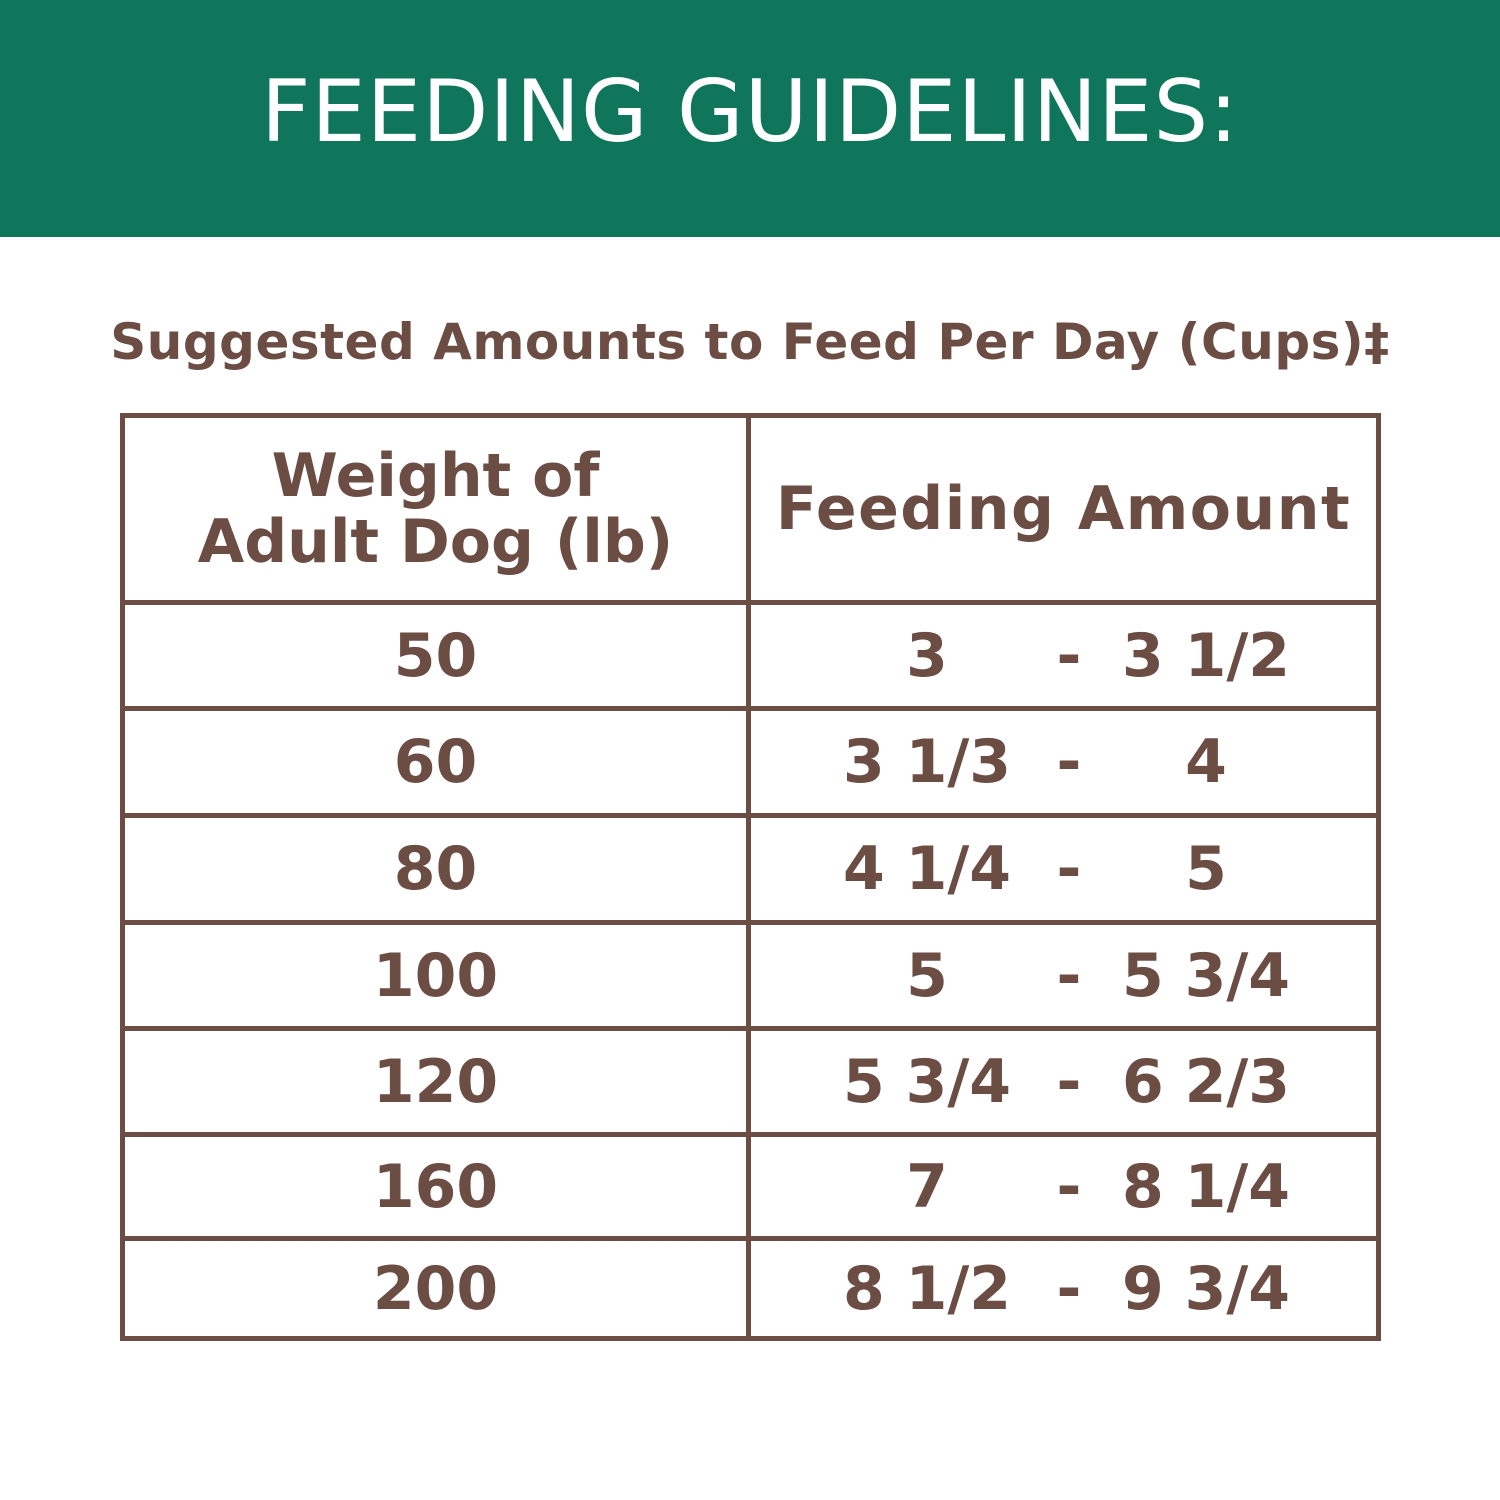 The image size is (1500, 1500). Describe the element at coordinates (435, 542) in the screenshot. I see `weight-header-line2: Adult Dog (lb)` at that location.